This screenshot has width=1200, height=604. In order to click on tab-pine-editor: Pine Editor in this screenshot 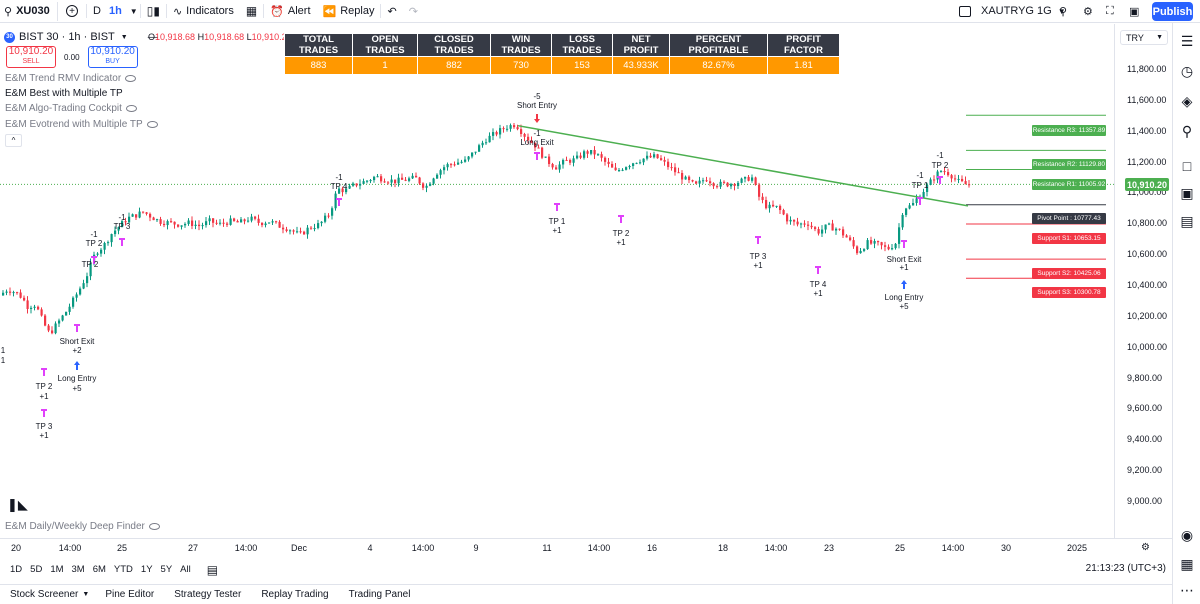, I will do `click(130, 594)`.